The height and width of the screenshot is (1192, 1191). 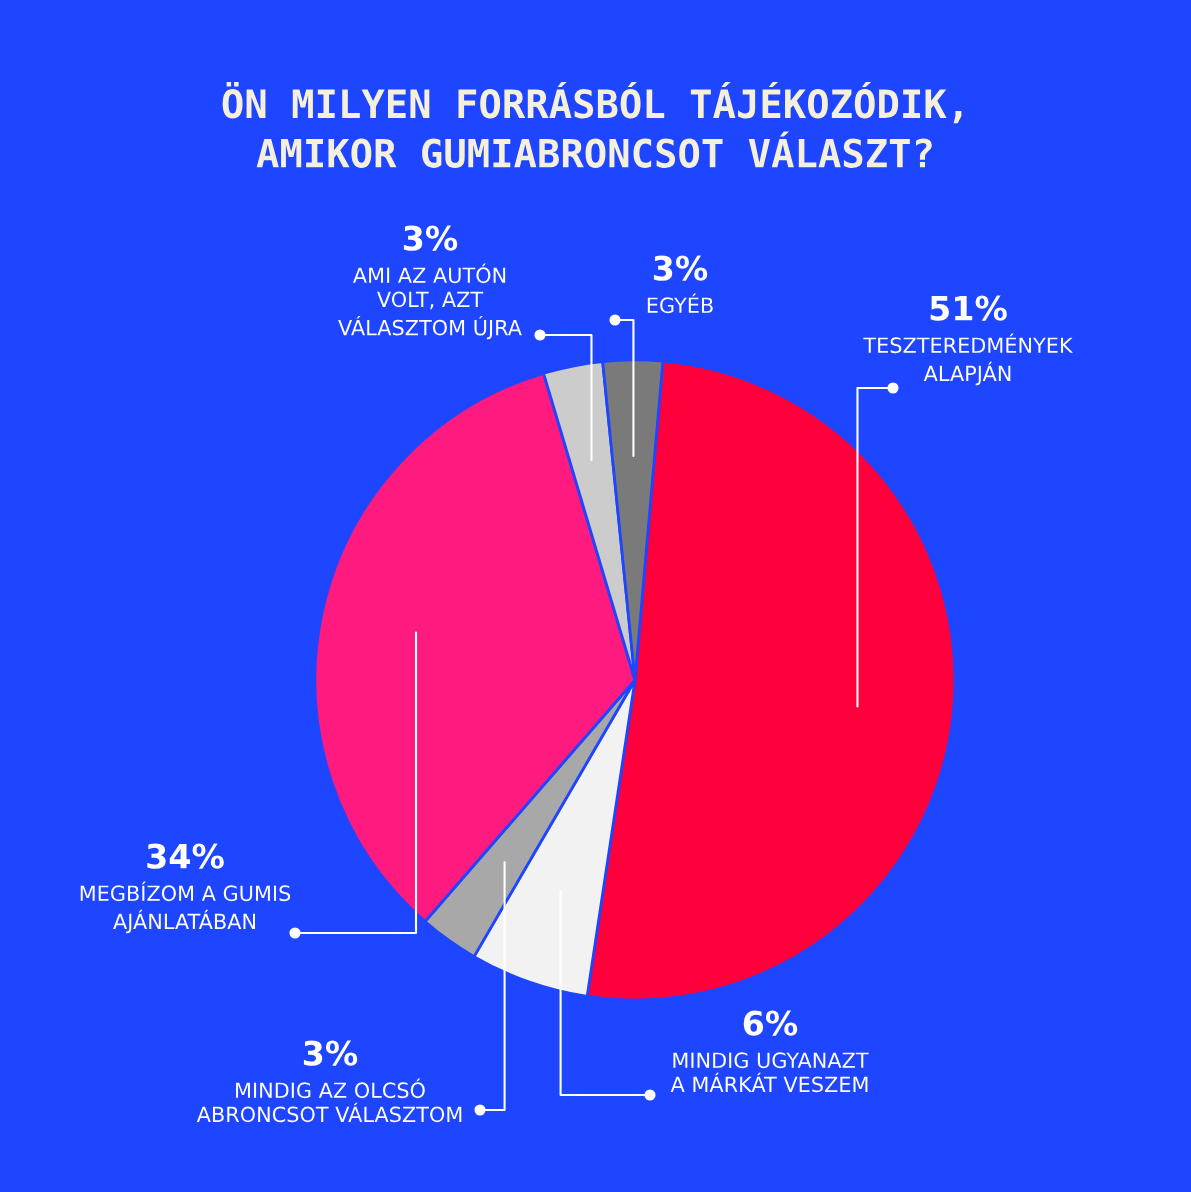 What do you see at coordinates (185, 856) in the screenshot?
I see `data-label: 34%` at bounding box center [185, 856].